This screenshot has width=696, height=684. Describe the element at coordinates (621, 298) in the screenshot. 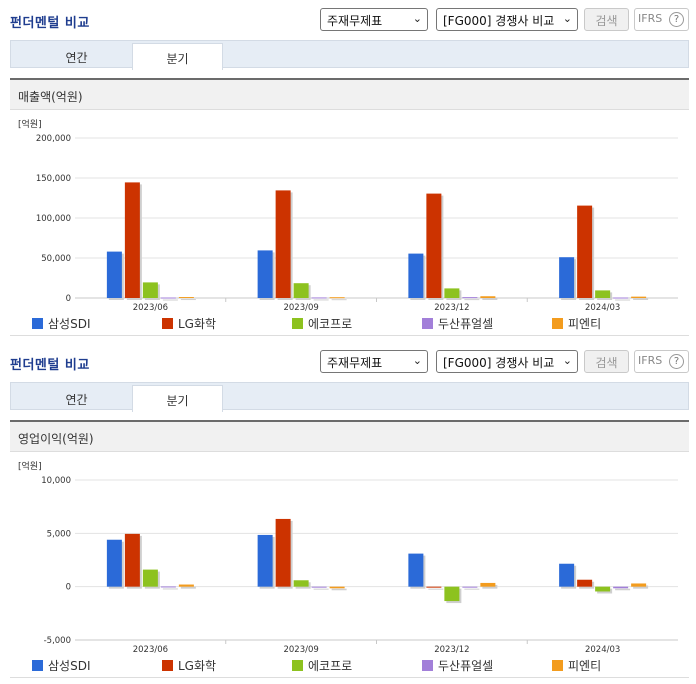

I see `bar-두산퓨얼셀-2024-03` at that location.